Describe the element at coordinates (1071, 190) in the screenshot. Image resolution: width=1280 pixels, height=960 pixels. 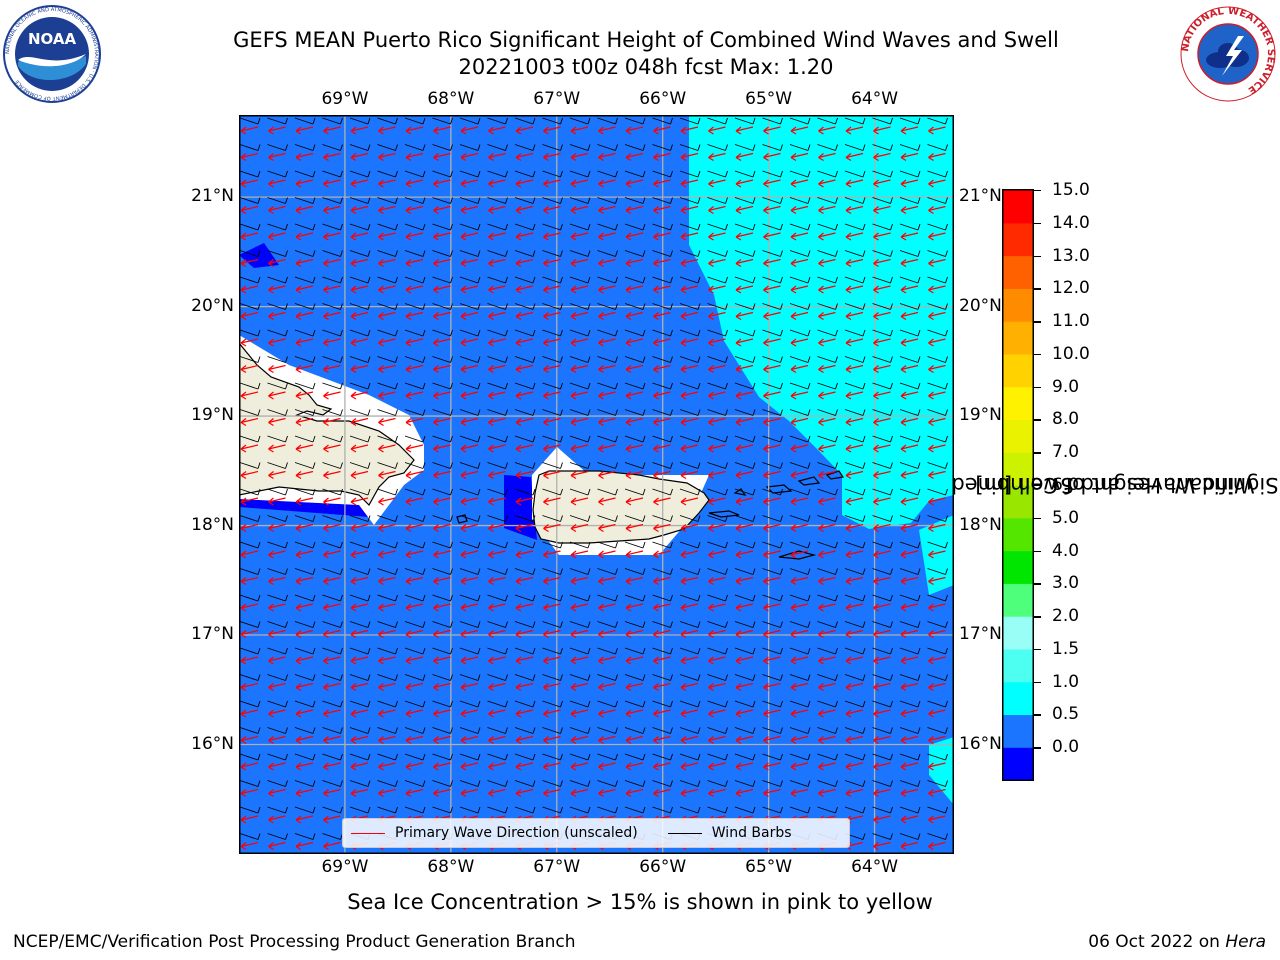
I see `colorbar-tick-label: 15.0` at that location.